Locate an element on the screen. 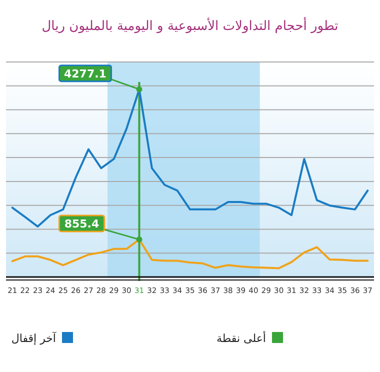  title: تطور أحجام التداولات الأسبوعية و اليومية بالمليون ريال is located at coordinates (190, 26).